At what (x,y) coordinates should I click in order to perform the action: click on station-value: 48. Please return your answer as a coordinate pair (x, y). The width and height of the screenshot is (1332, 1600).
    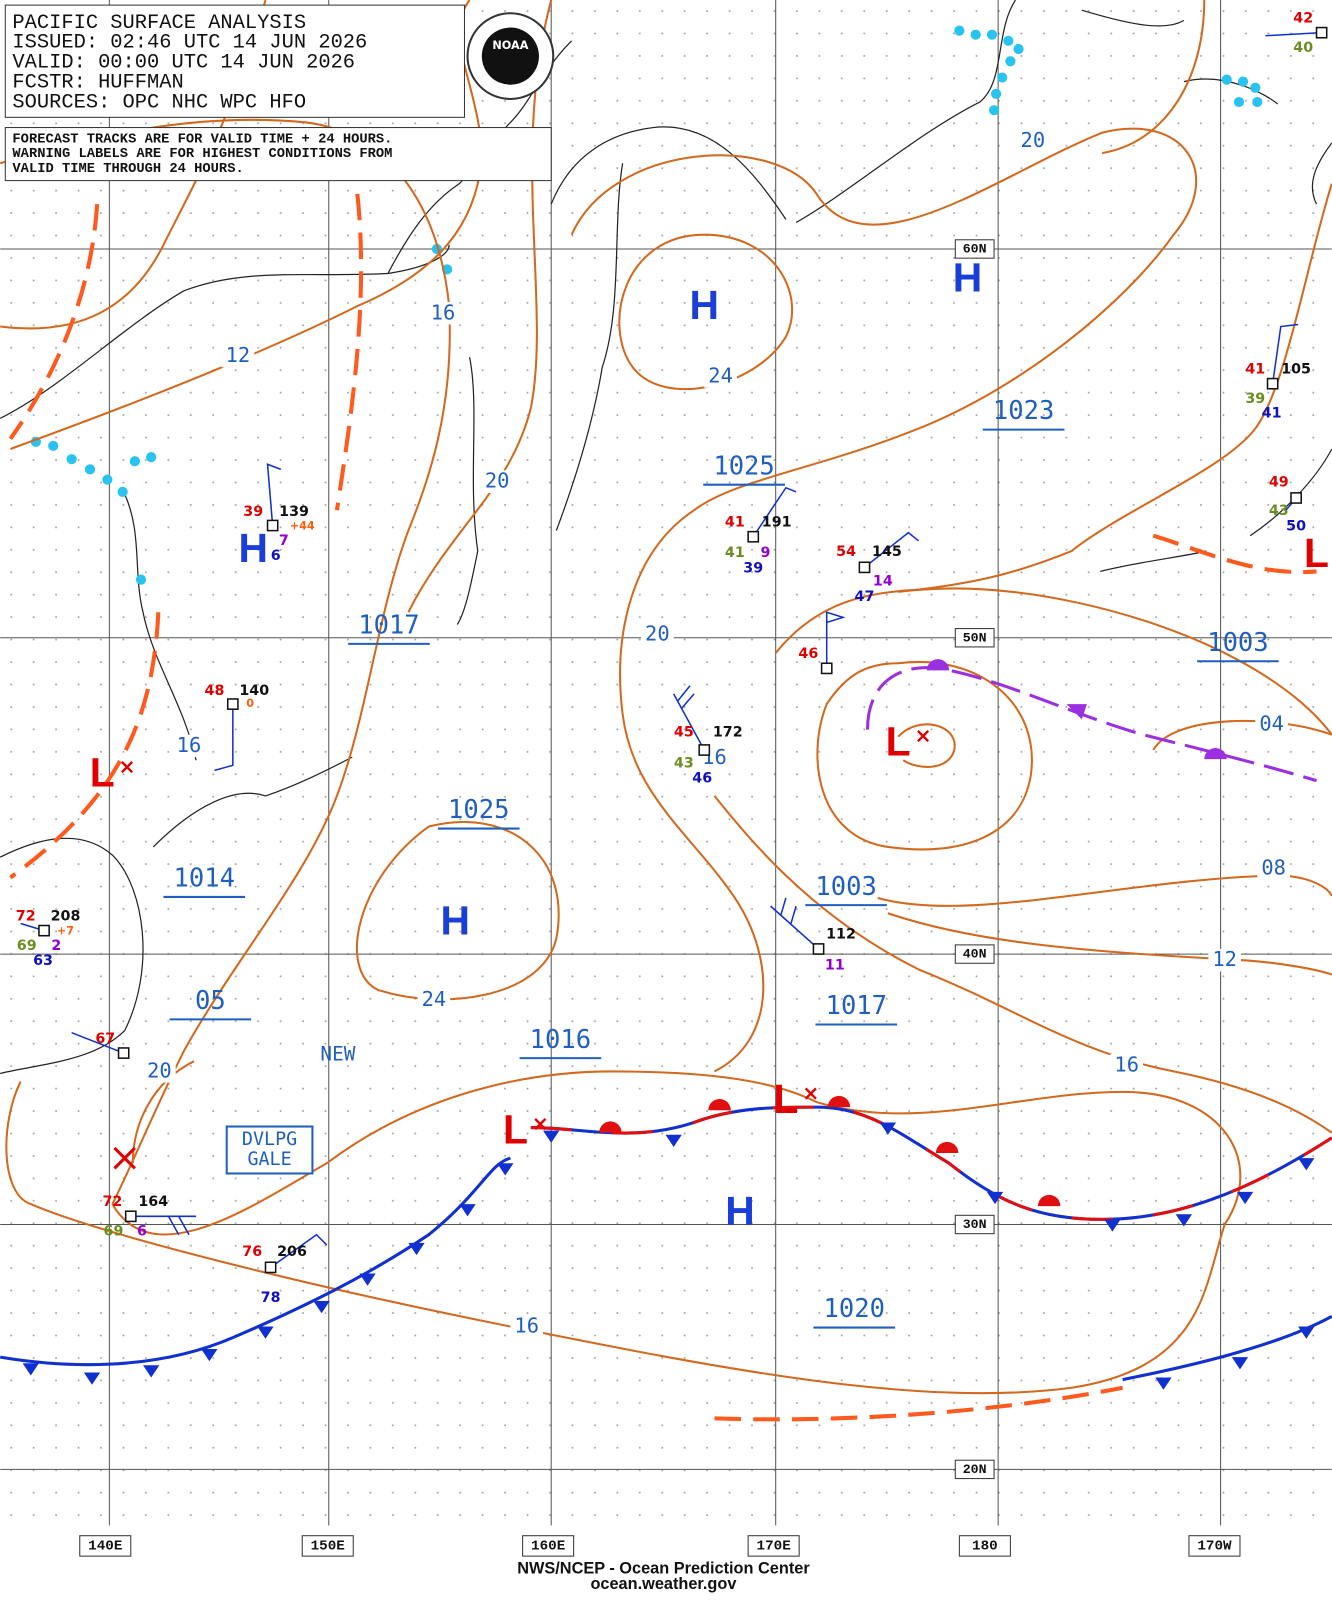
    Looking at the image, I should click on (215, 691).